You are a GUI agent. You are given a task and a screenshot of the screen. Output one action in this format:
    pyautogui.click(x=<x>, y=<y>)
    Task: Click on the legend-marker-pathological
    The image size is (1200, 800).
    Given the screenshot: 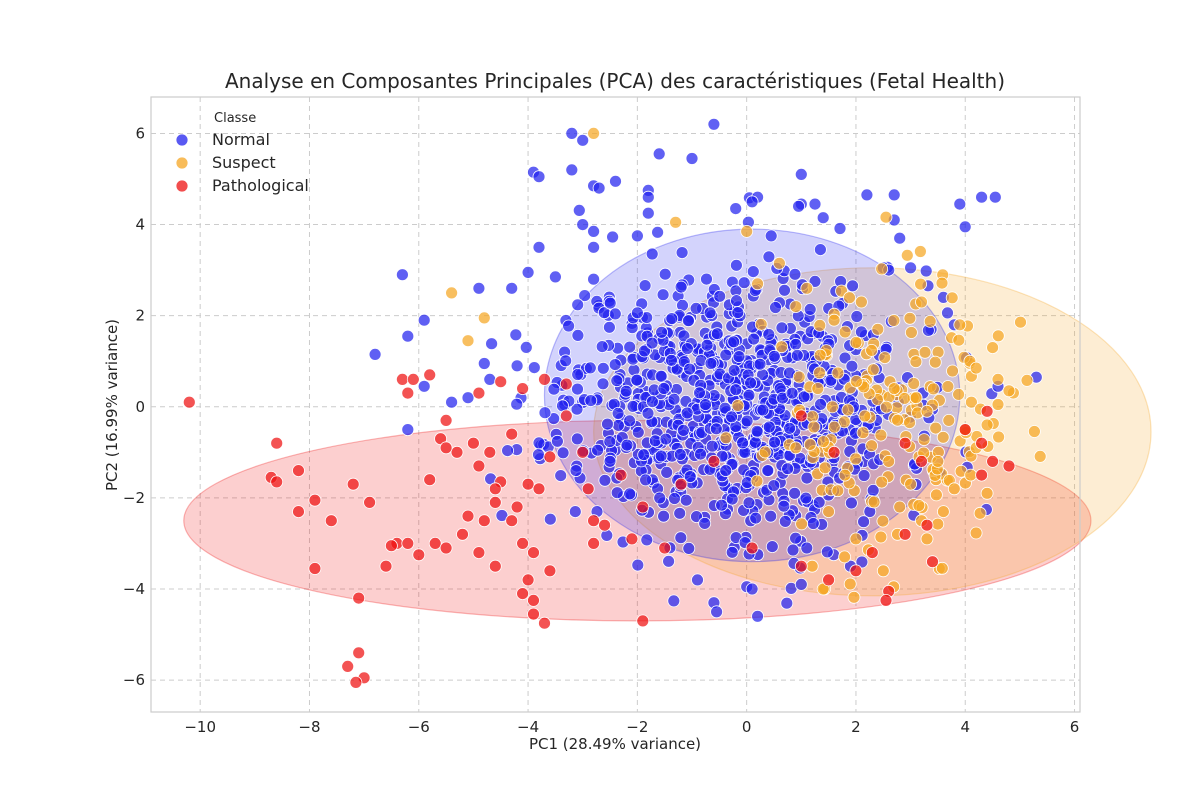 What is the action you would take?
    pyautogui.click(x=182, y=186)
    